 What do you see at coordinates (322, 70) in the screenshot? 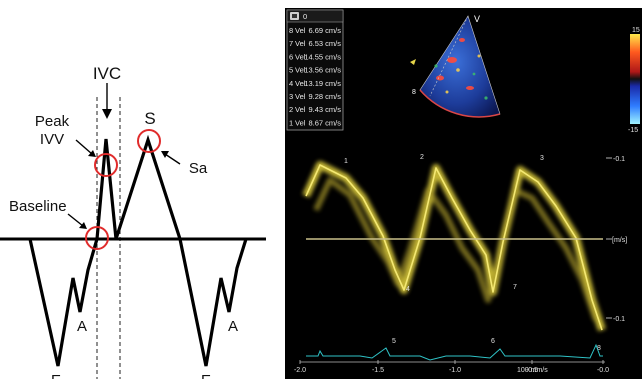
I see `measurement-value: 13.56 cm/s` at bounding box center [322, 70].